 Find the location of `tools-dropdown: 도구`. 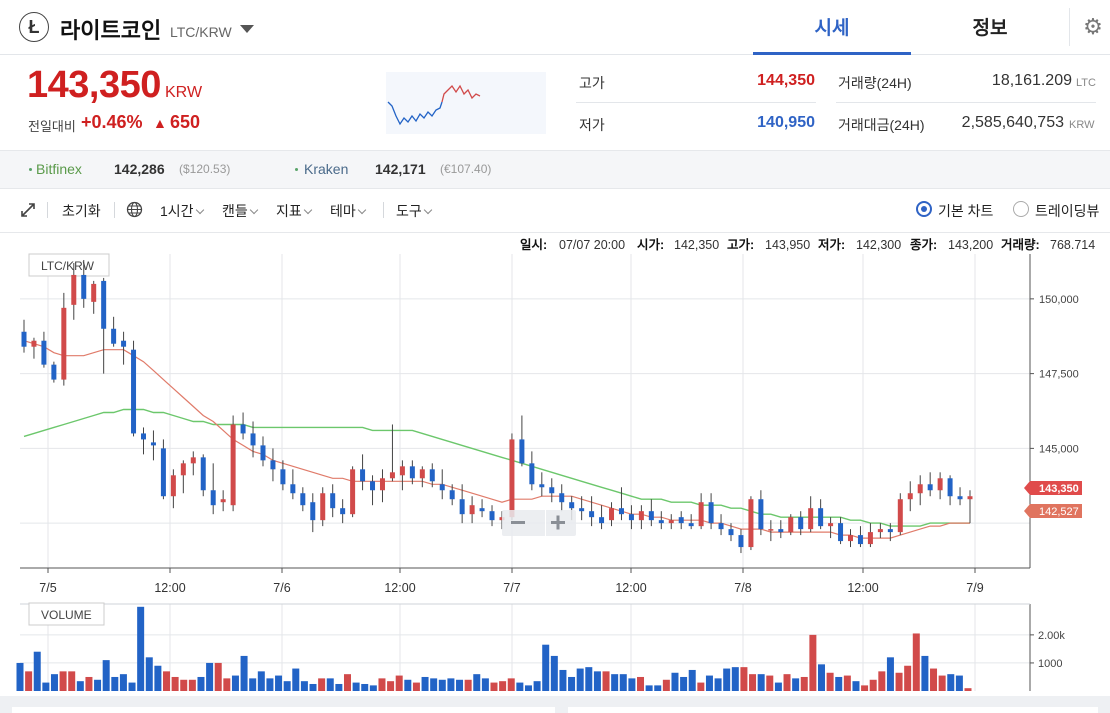

tools-dropdown: 도구 is located at coordinates (414, 211).